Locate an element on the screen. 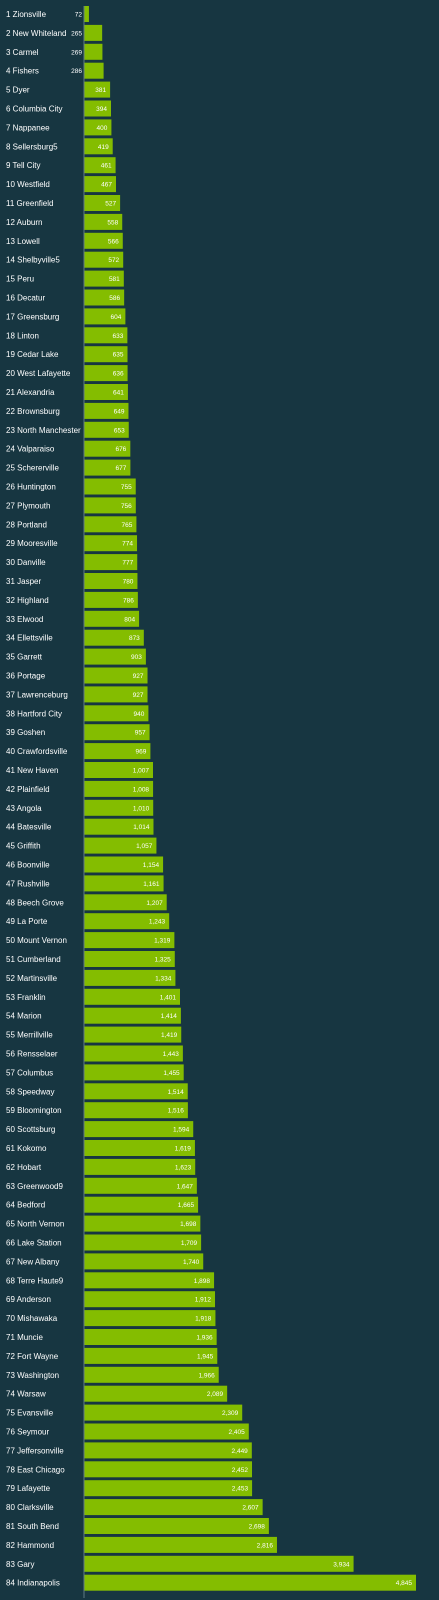  value-label: 873 is located at coordinates (134, 638).